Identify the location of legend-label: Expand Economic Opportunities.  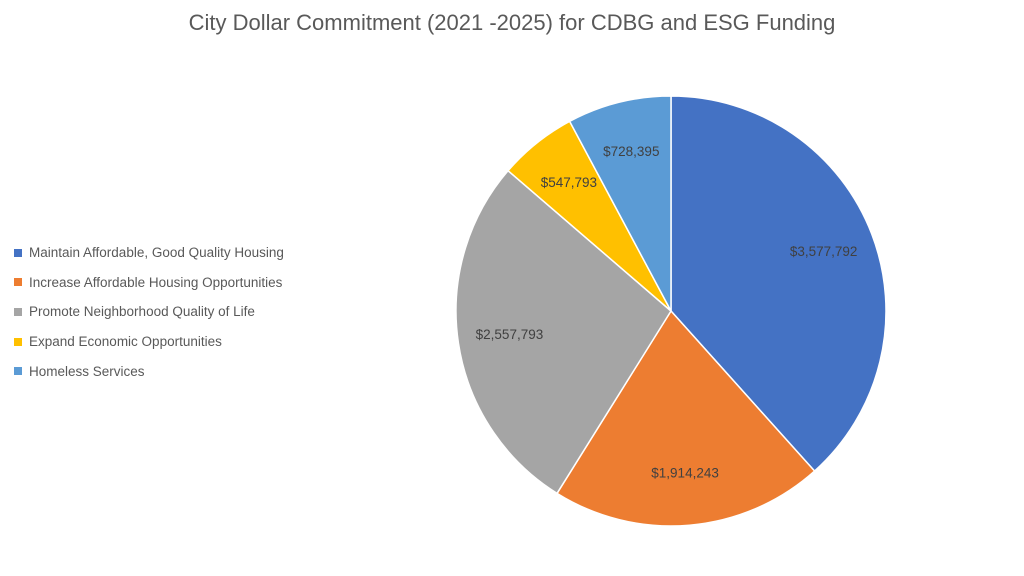
(125, 342).